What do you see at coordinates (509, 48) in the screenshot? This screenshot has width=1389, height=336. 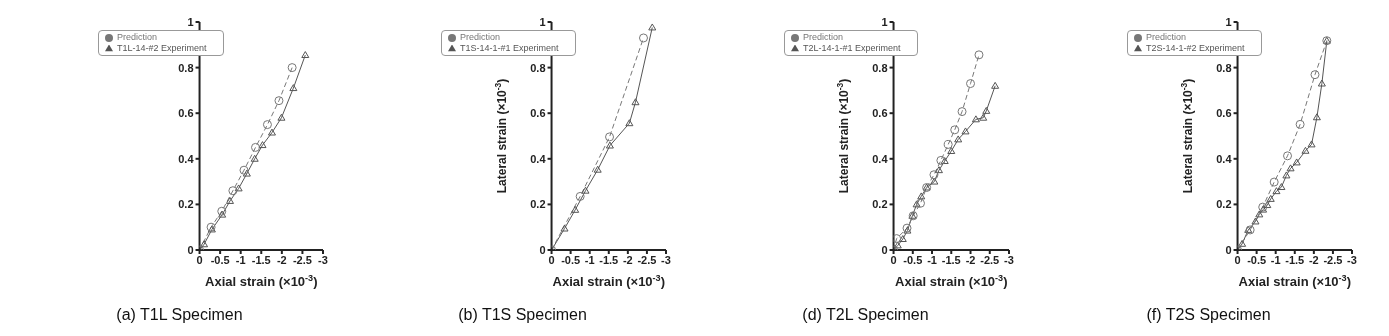 I see `legend-label: T1S-14-1-#1 Experiment` at bounding box center [509, 48].